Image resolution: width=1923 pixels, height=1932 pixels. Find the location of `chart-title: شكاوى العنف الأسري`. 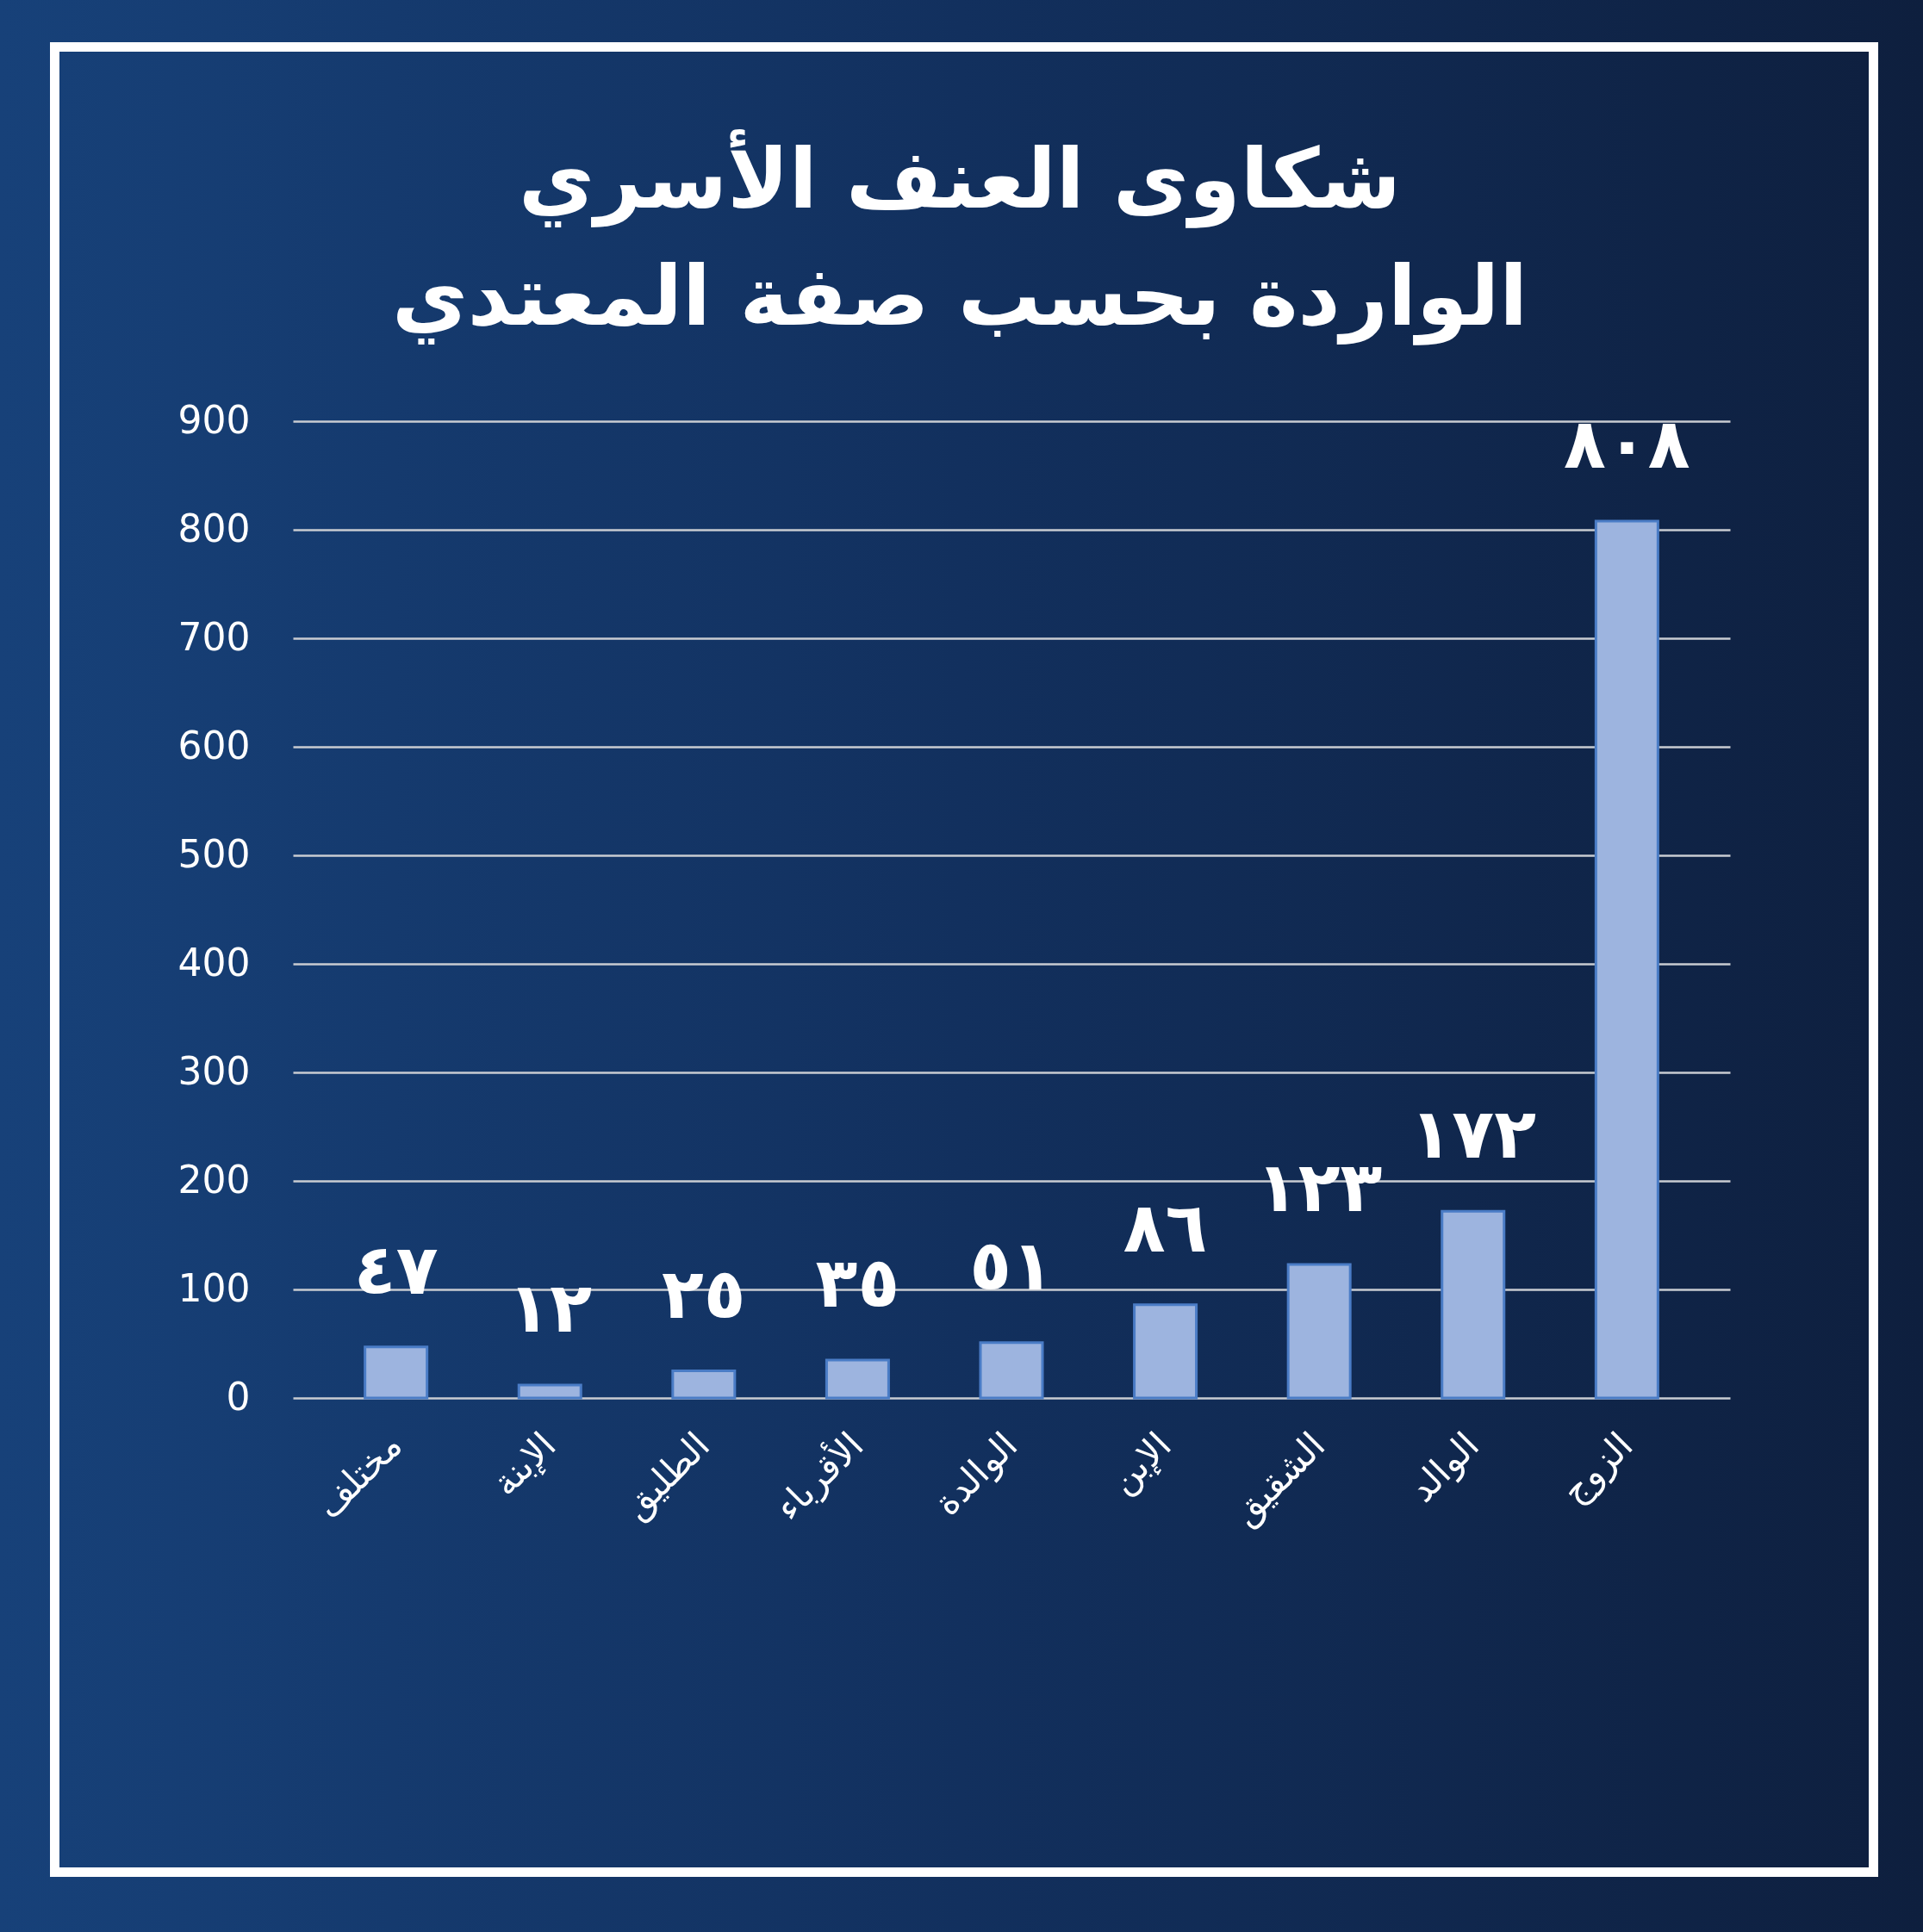

chart-title: شكاوى العنف الأسري is located at coordinates (960, 178).